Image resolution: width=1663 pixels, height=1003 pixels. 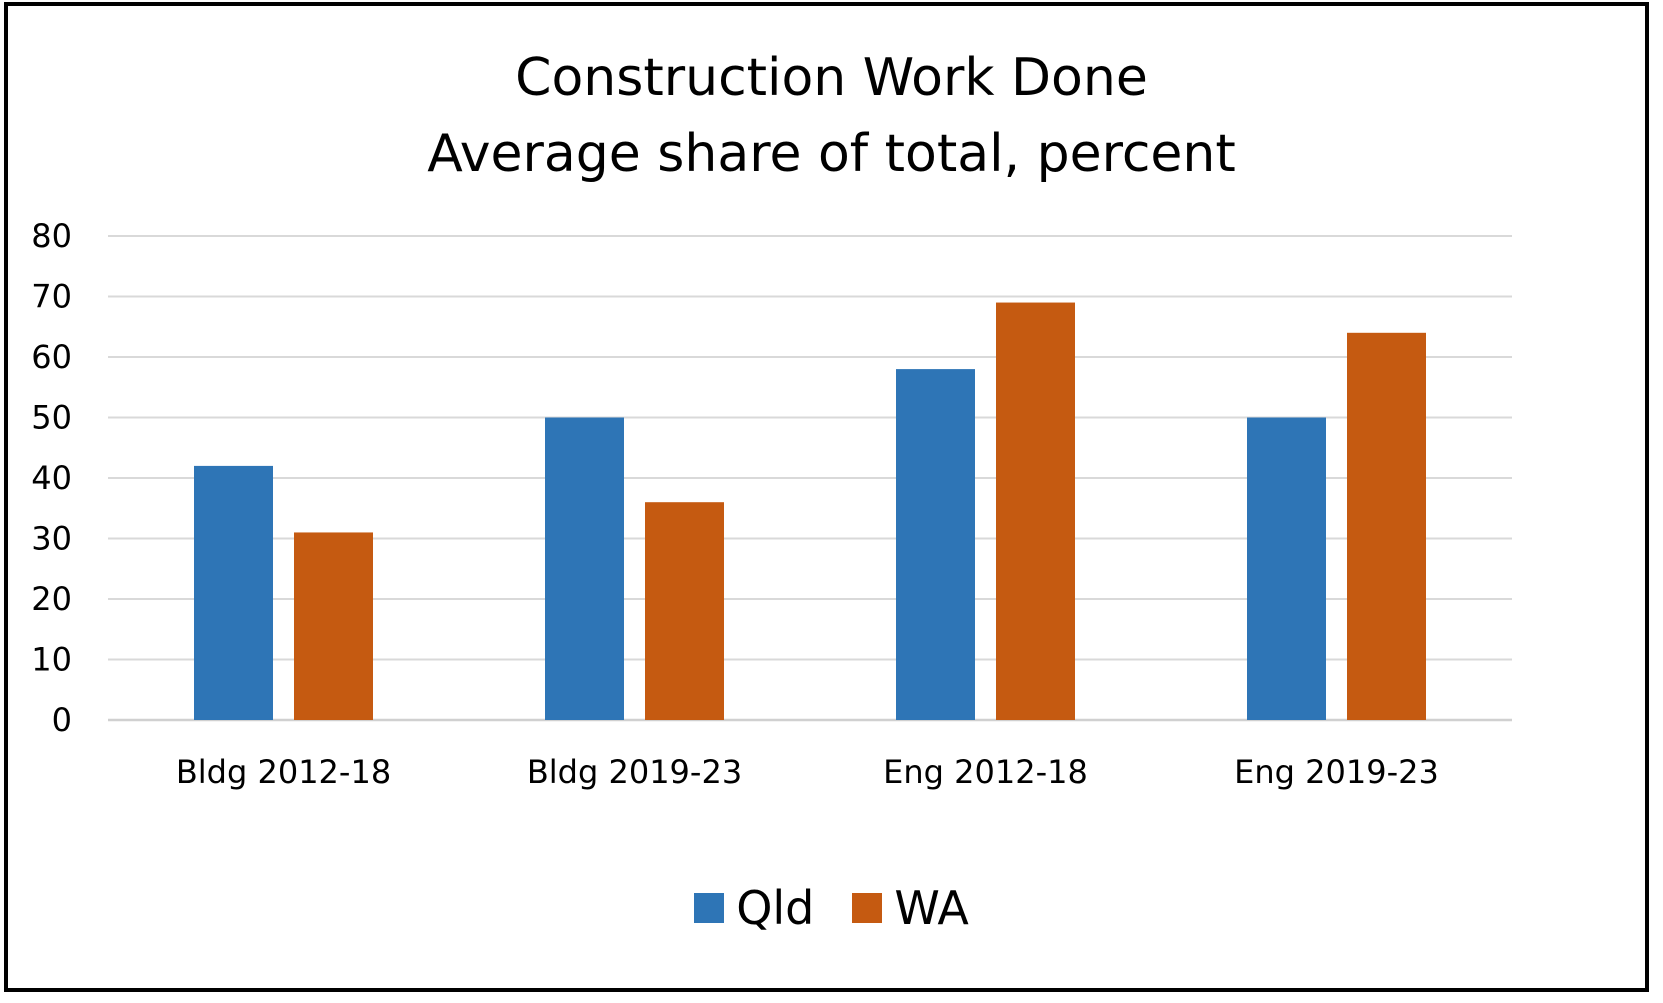 I want to click on legend: Qld WA, so click(x=831, y=908).